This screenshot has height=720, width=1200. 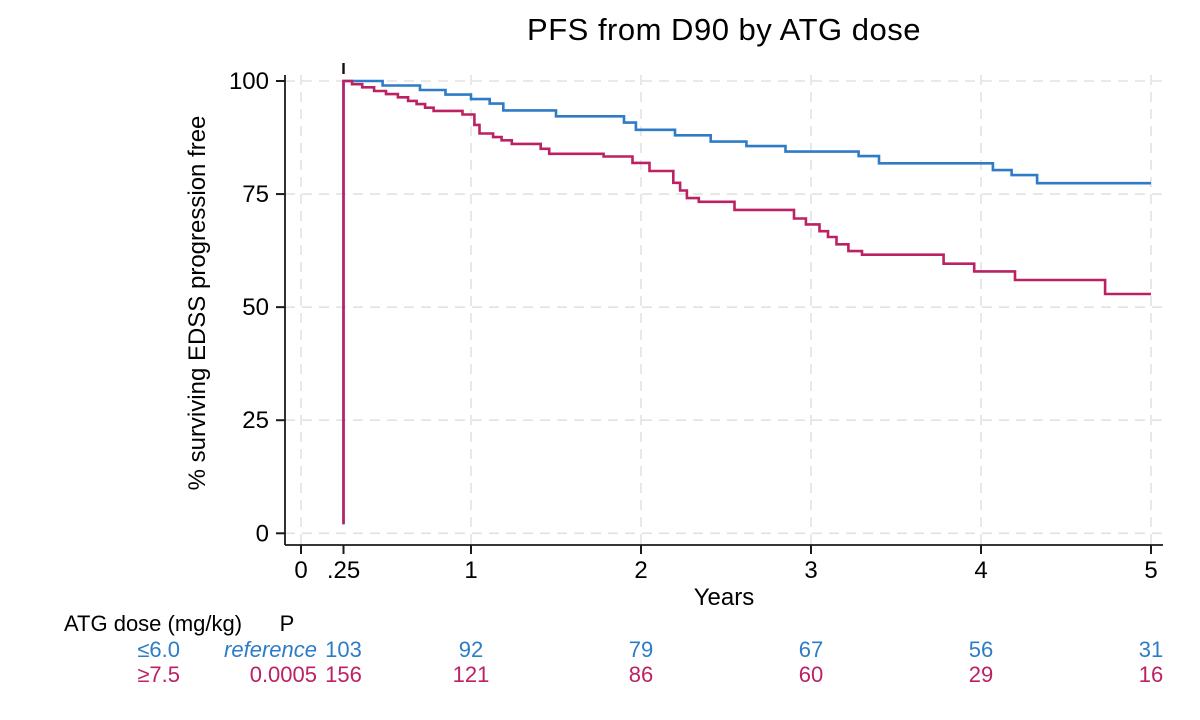 I want to click on risk-table-p-header: P, so click(x=287, y=623).